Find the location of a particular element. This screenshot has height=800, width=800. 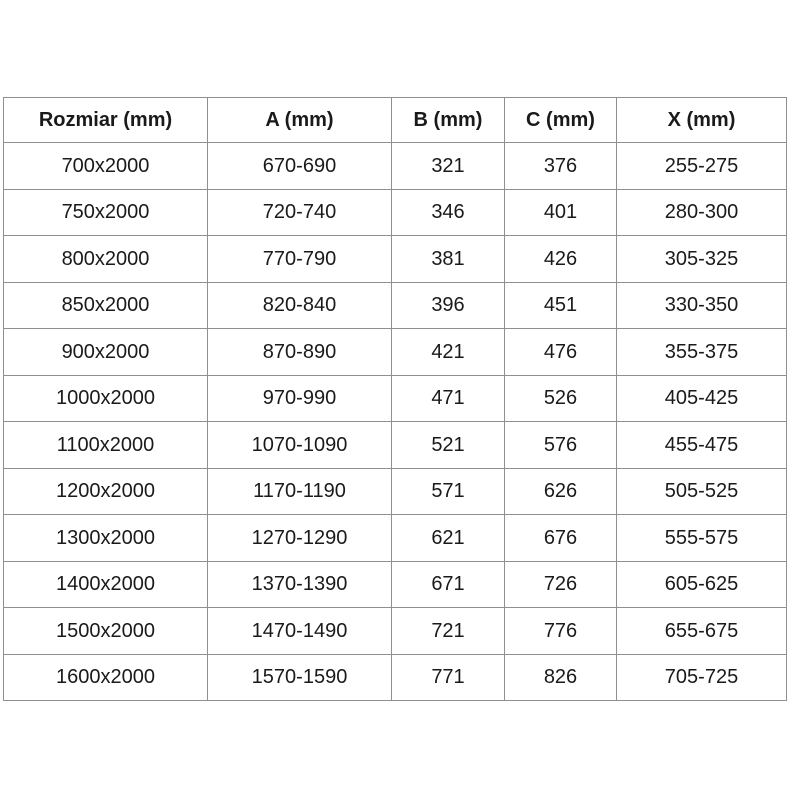

cell-a: 1470-1490 is located at coordinates (299, 631).